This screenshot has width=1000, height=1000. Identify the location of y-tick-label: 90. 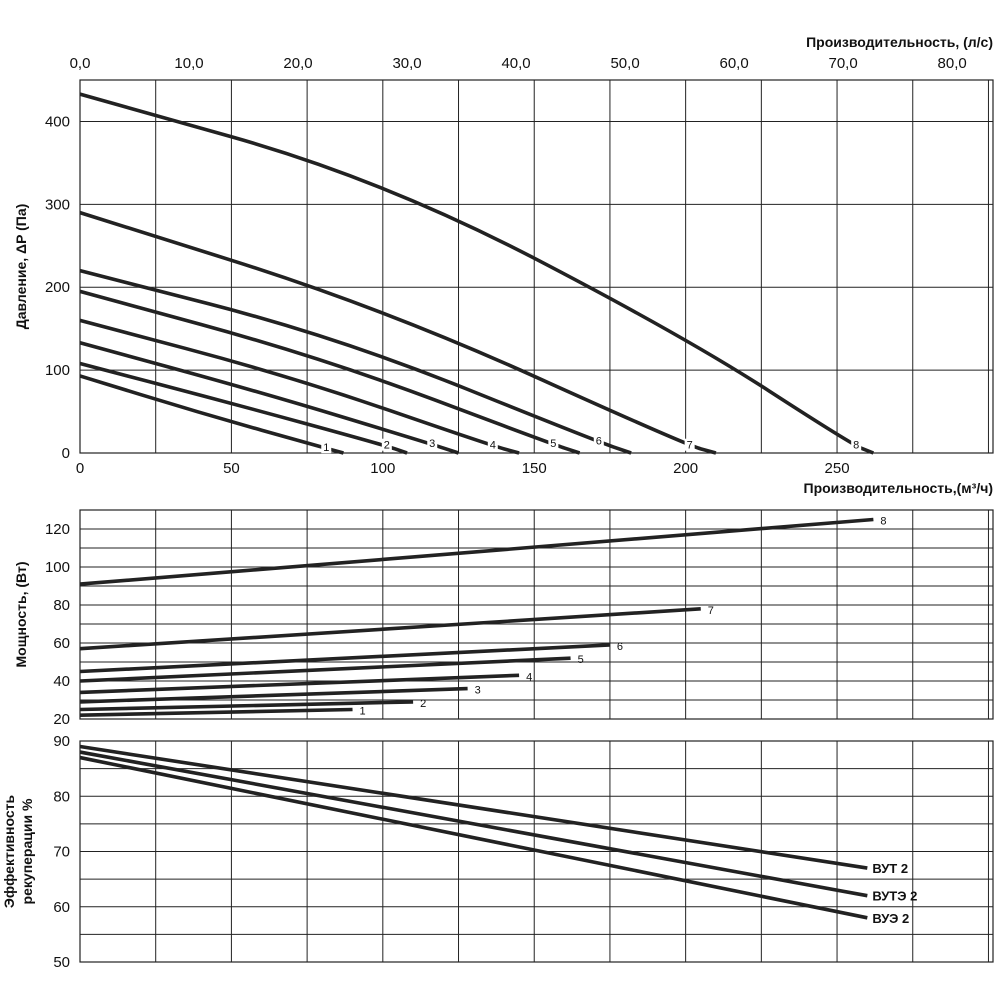
(61, 741).